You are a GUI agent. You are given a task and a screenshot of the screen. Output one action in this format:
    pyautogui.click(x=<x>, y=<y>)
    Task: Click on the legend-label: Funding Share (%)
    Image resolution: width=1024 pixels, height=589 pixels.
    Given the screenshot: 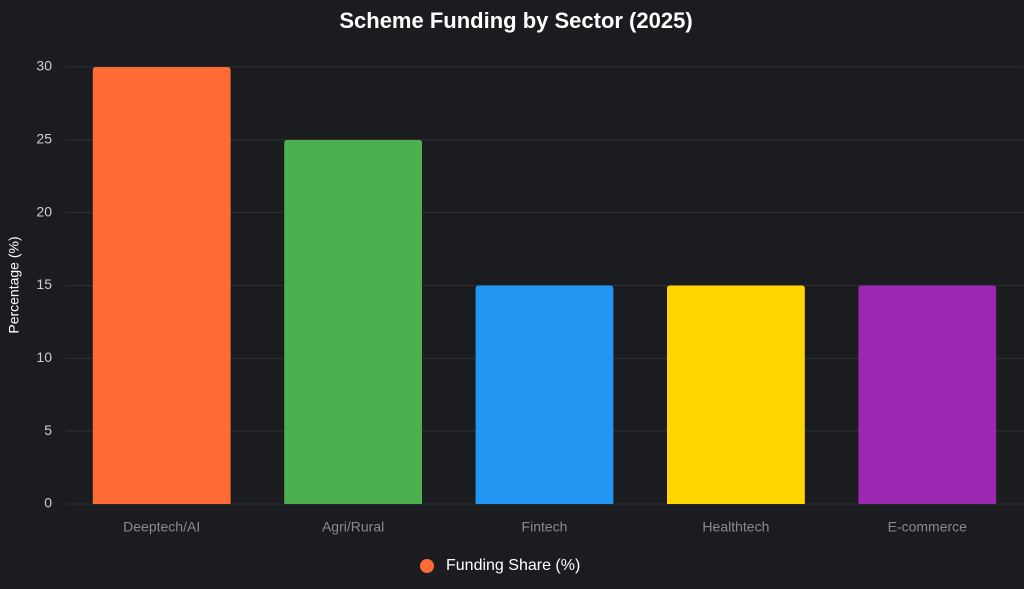 What is the action you would take?
    pyautogui.click(x=513, y=565)
    